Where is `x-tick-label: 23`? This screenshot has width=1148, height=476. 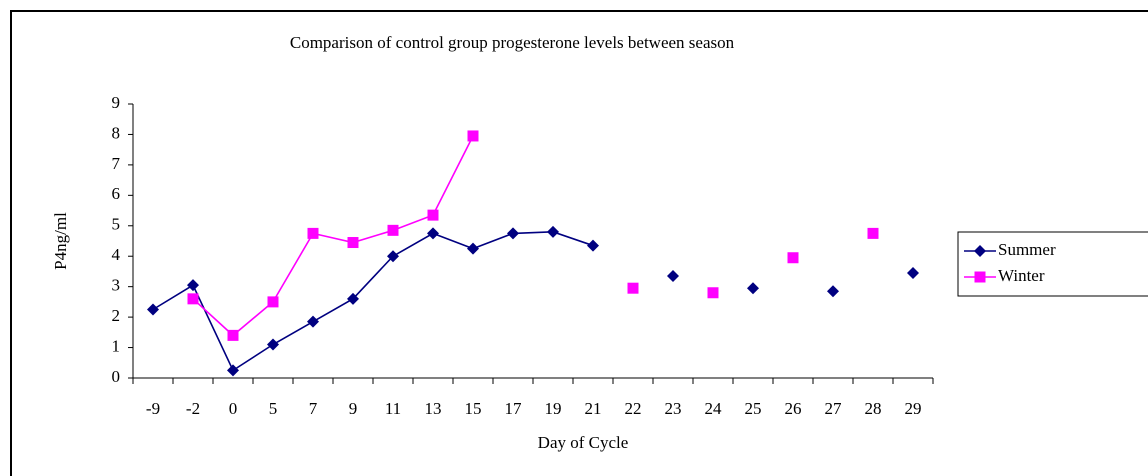 x-tick-label: 23 is located at coordinates (673, 408).